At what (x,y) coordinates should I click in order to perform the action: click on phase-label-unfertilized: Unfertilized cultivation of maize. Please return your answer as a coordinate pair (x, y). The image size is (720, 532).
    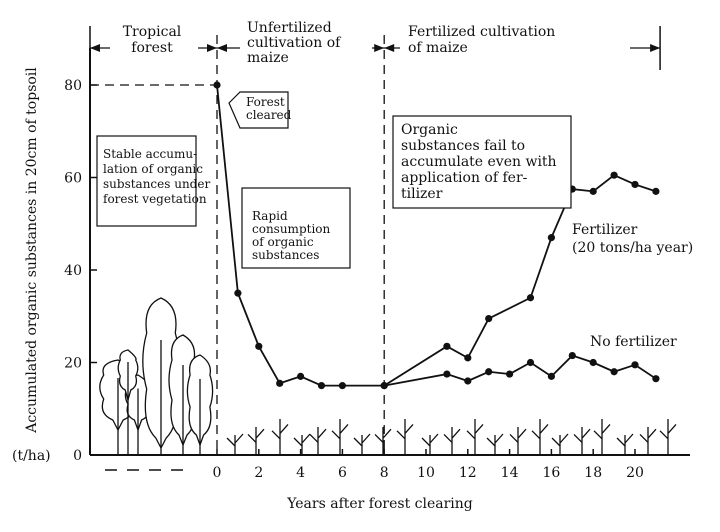
    Looking at the image, I should click on (294, 43).